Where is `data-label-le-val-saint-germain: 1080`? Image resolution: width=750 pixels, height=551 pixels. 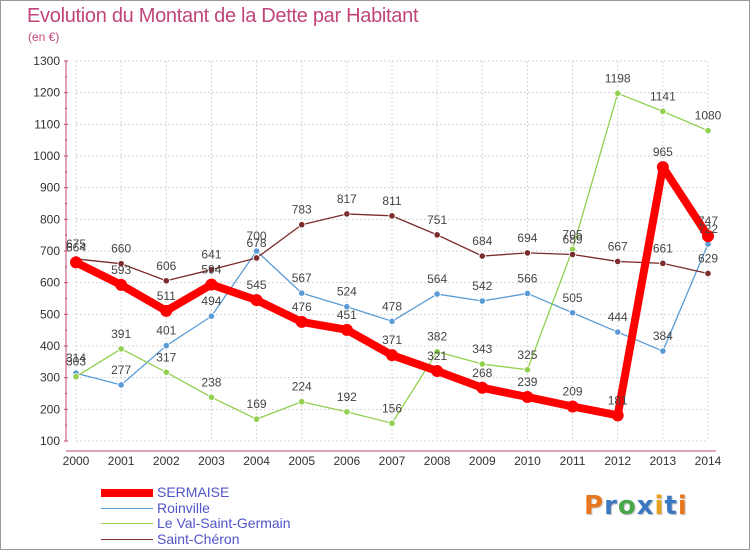 data-label-le-val-saint-germain: 1080 is located at coordinates (708, 116).